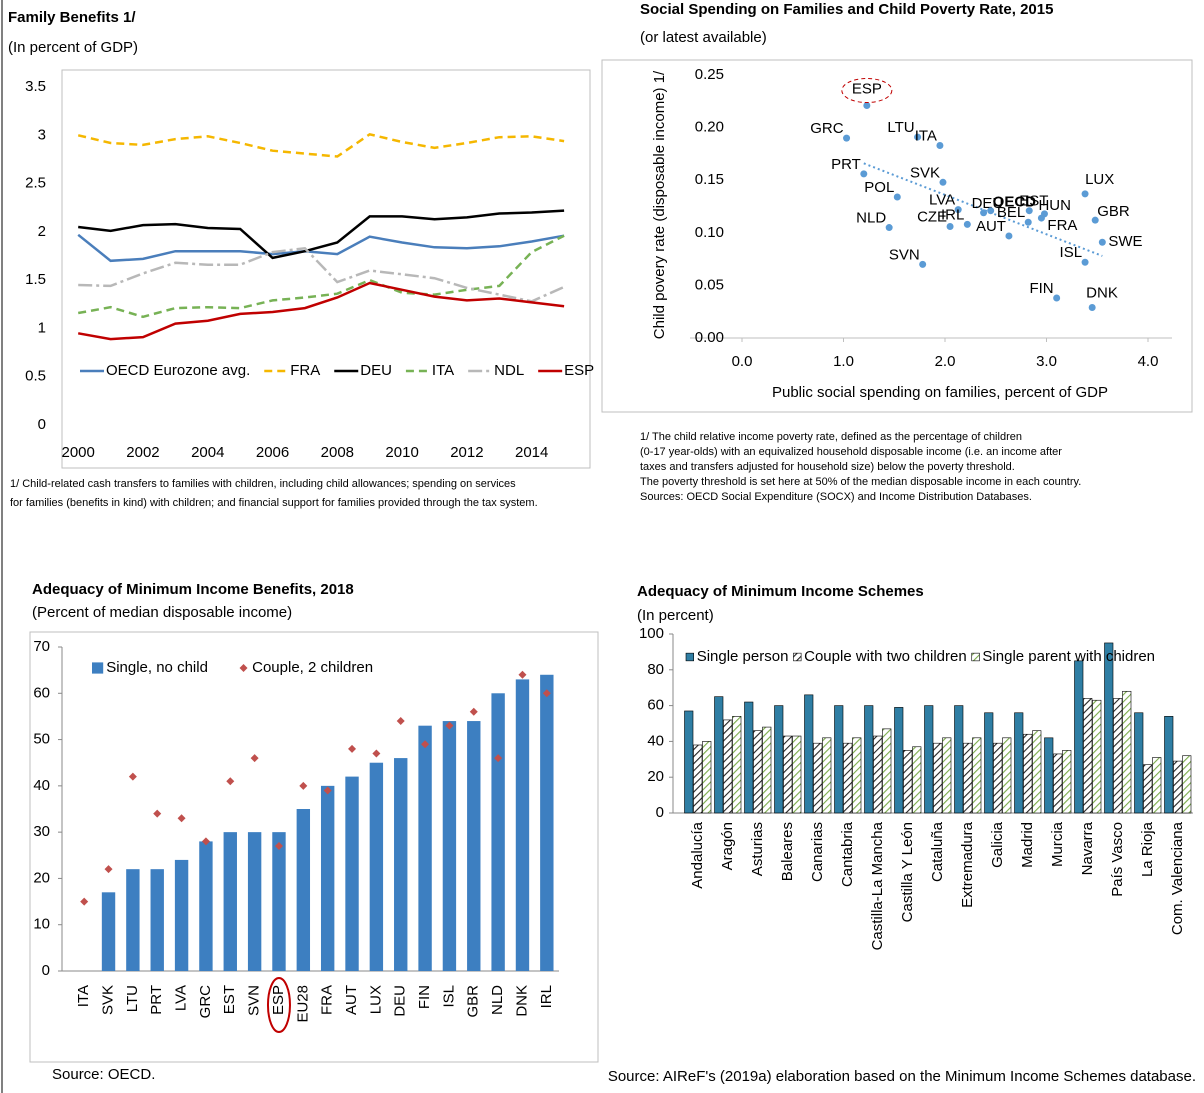 The image size is (1204, 1093). What do you see at coordinates (1033, 201) in the screenshot?
I see `point-label: EST` at bounding box center [1033, 201].